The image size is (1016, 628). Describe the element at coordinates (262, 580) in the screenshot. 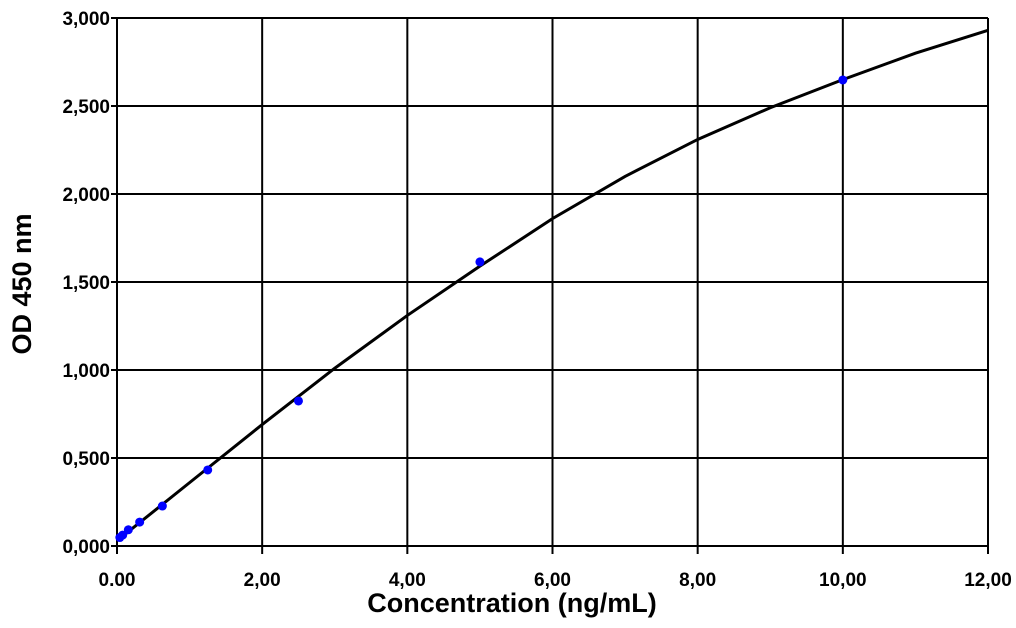

I see `x-tick-label: 2,00` at that location.